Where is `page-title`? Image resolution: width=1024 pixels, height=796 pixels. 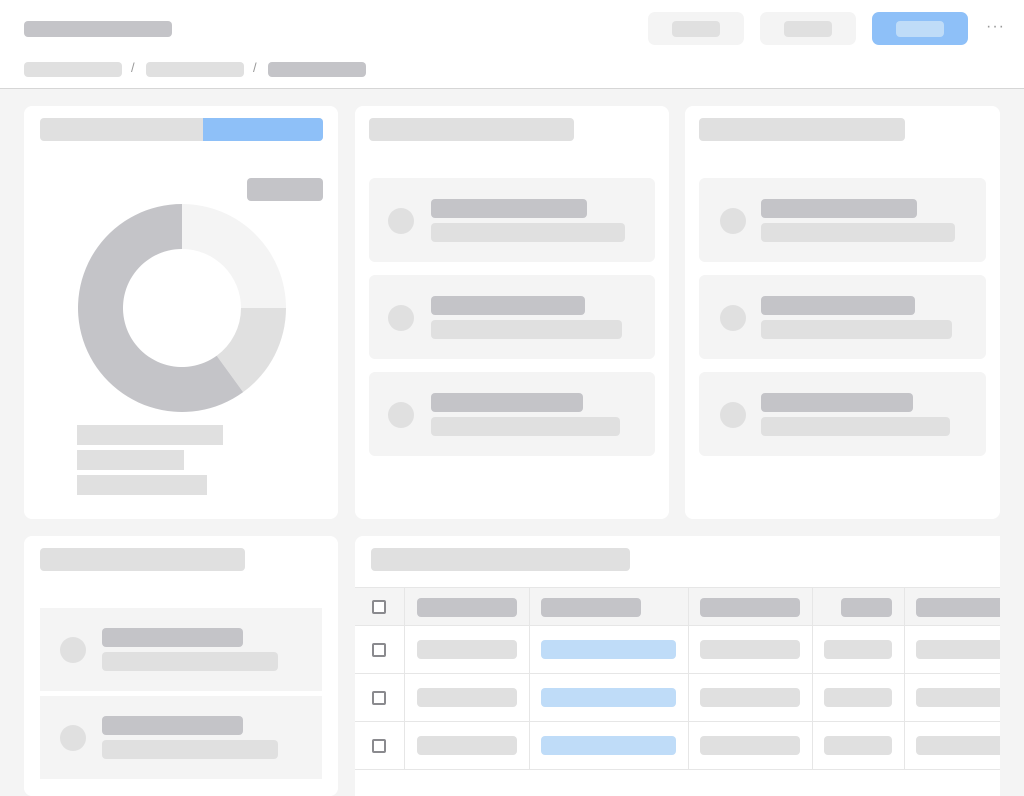 page-title is located at coordinates (98, 29).